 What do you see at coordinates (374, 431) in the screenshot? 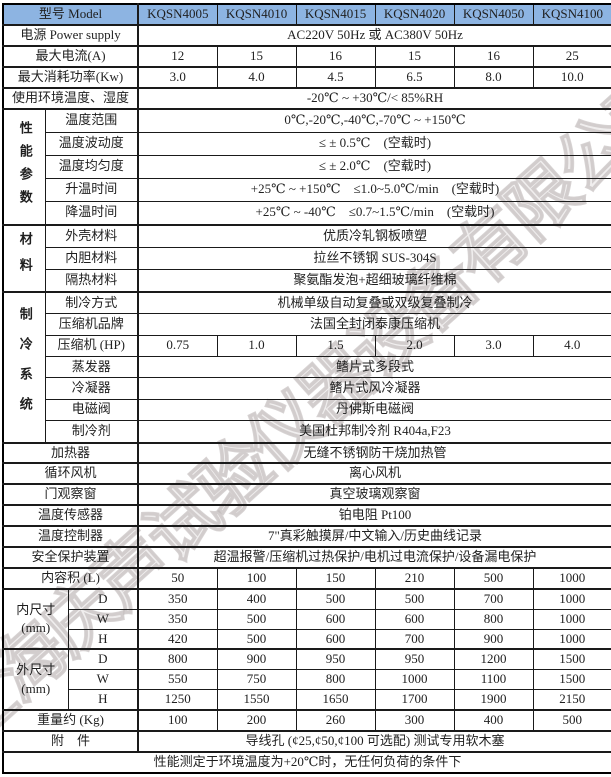
I see `cell-value: 美国杜邦制冷剂 R404a,F23` at bounding box center [374, 431].